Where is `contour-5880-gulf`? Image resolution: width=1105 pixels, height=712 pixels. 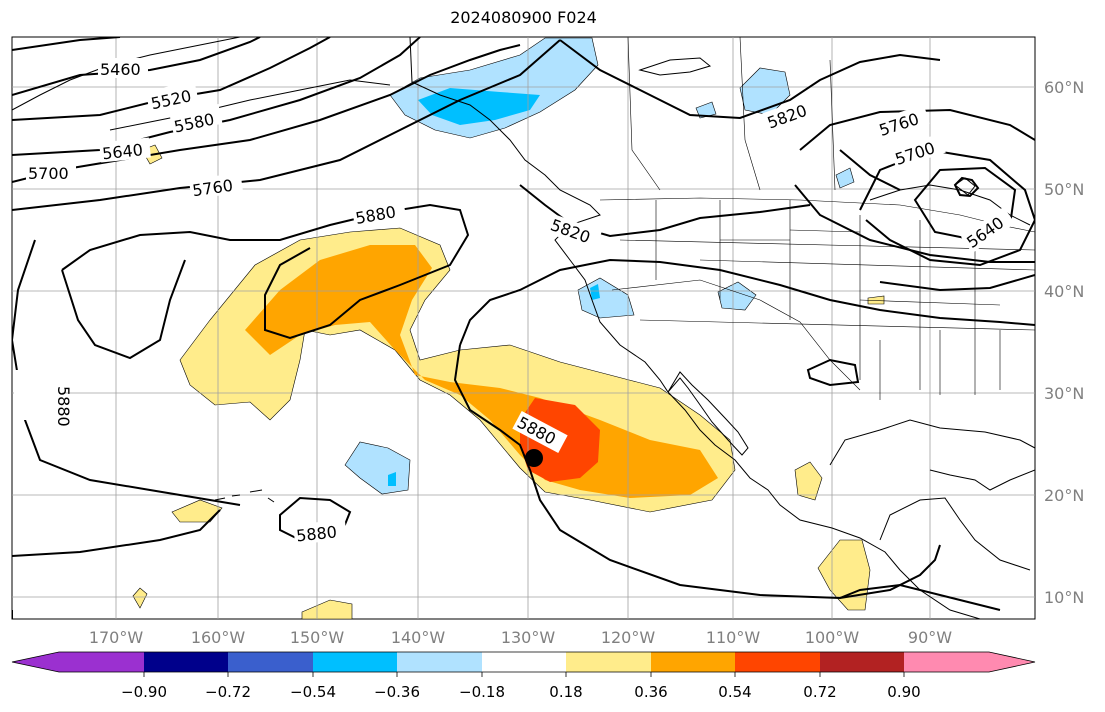
contour-5880-gulf is located at coordinates (920, 597).